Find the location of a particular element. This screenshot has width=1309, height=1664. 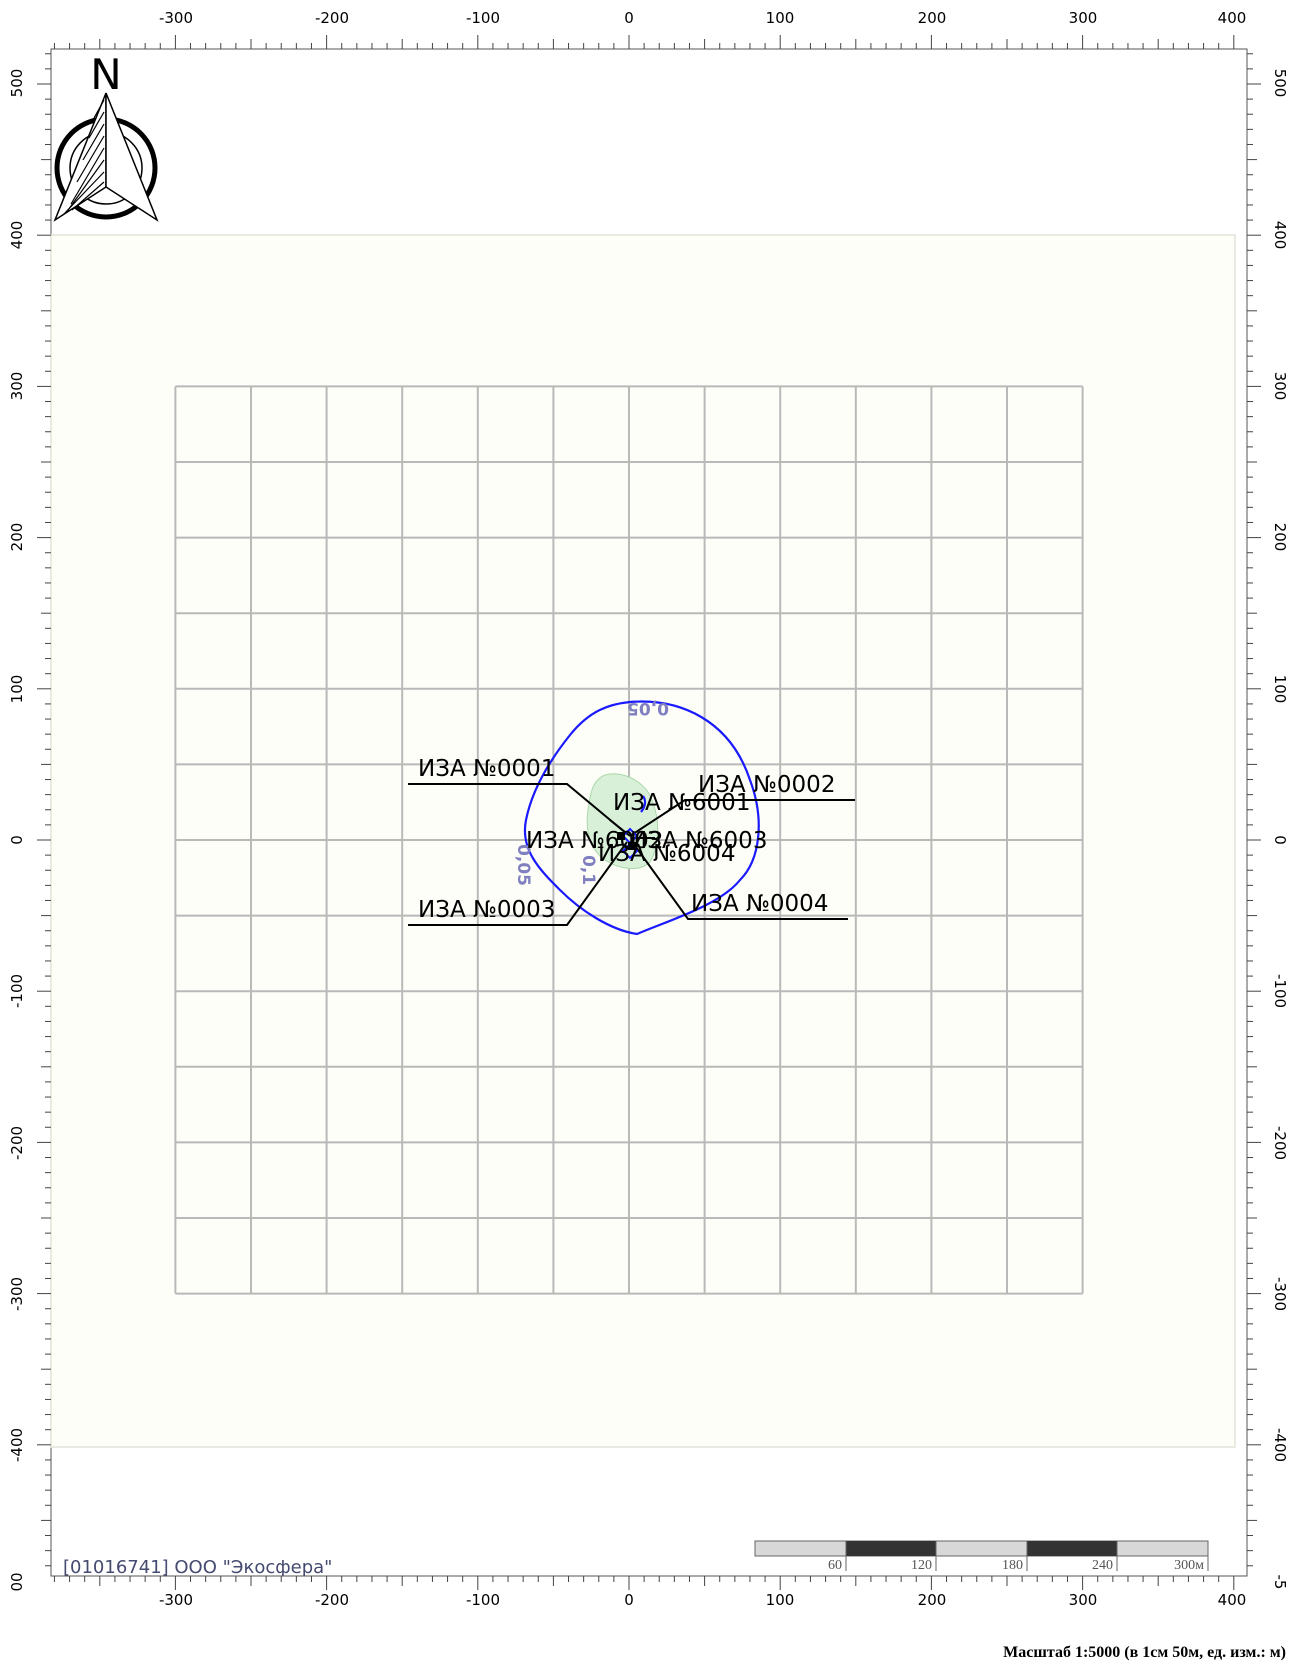

y-tick-label: 00 is located at coordinates (17, 1581).